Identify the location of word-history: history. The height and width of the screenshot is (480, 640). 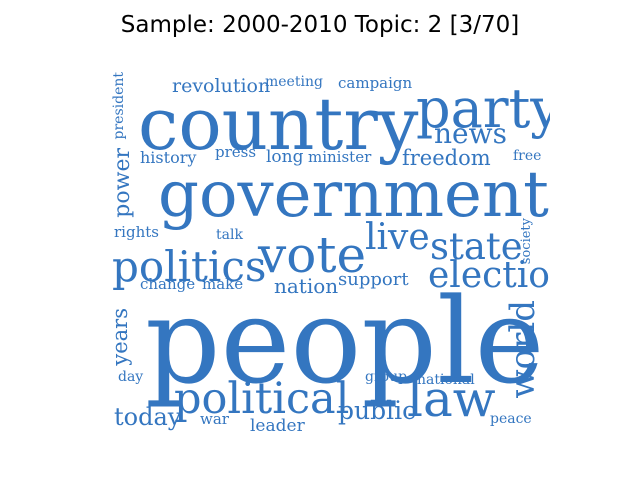
(168, 157).